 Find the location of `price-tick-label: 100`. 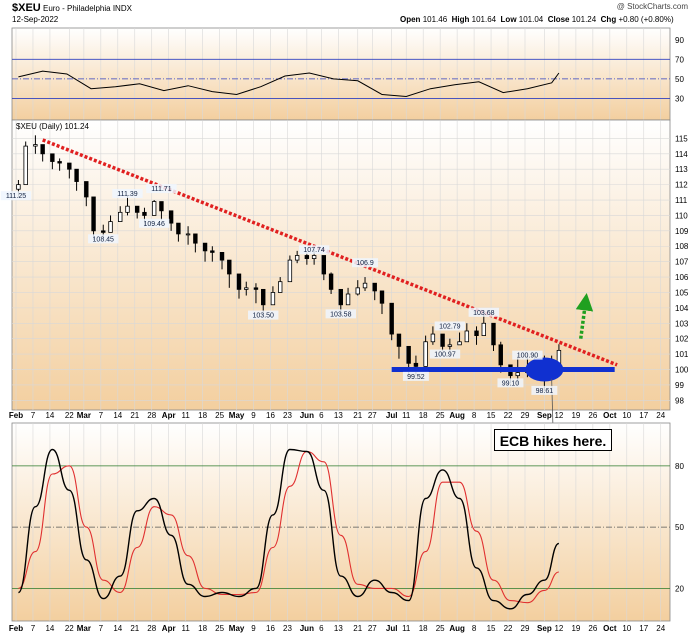

price-tick-label: 100 is located at coordinates (682, 369).